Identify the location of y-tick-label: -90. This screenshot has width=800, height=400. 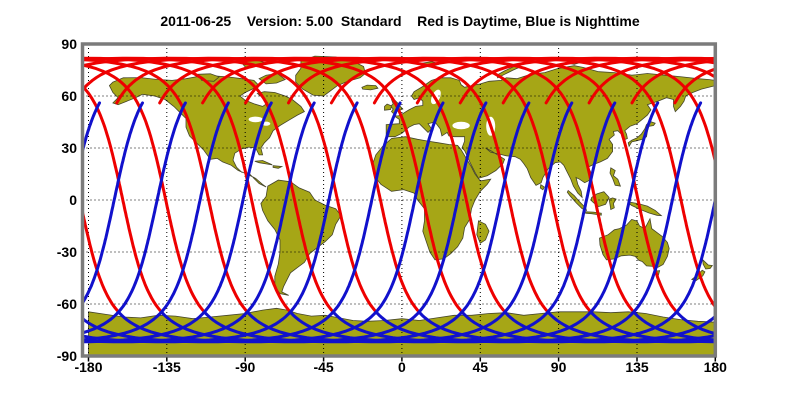
(67, 356).